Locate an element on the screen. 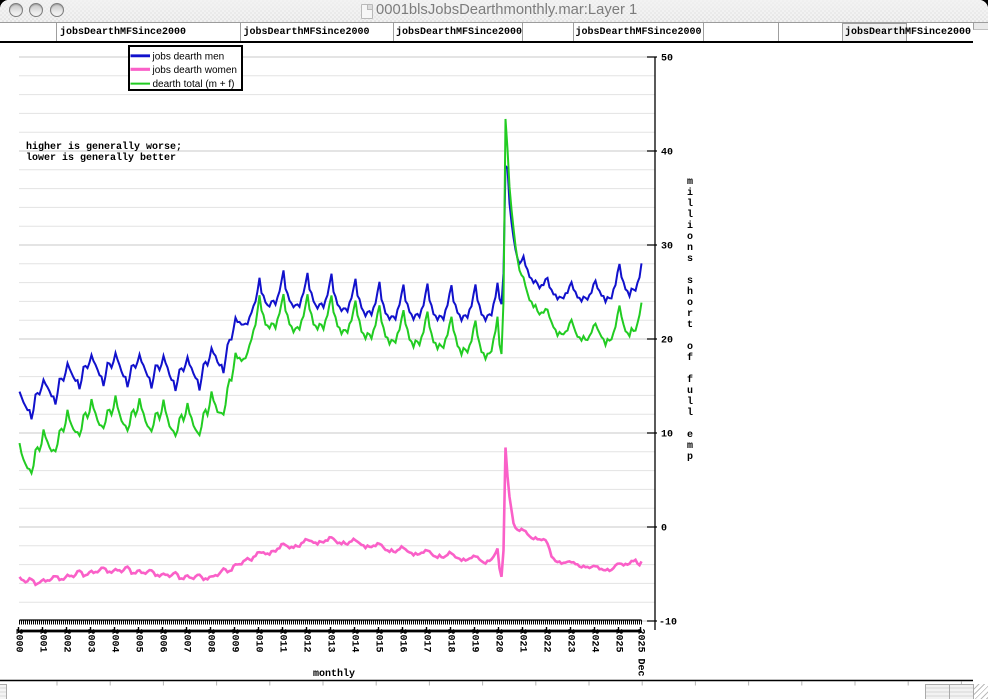  svg-text: 2008 is located at coordinates (210, 641).